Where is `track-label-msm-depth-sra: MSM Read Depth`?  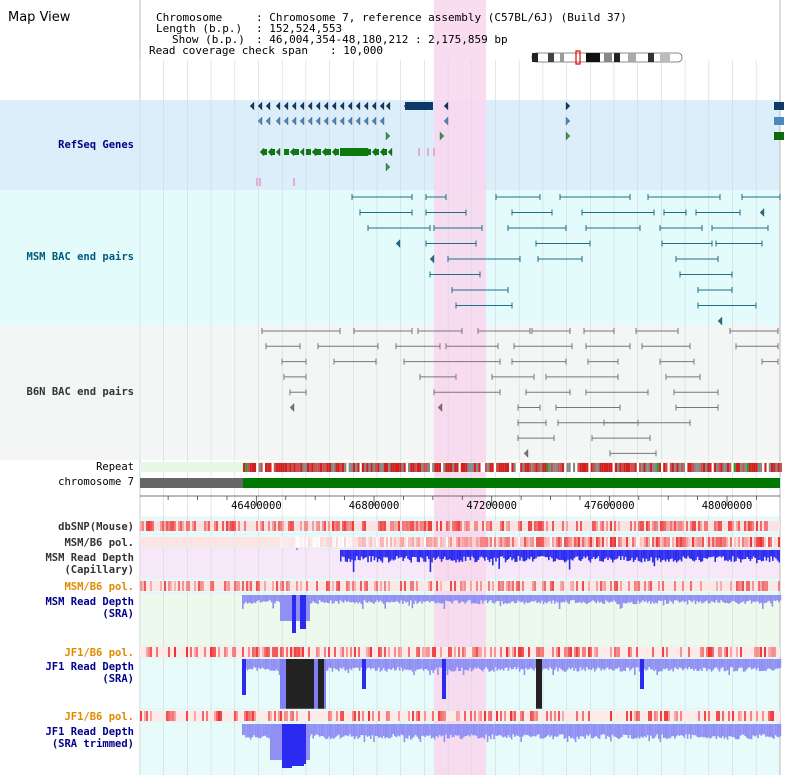 track-label-msm-depth-sra: MSM Read Depth is located at coordinates (89, 602).